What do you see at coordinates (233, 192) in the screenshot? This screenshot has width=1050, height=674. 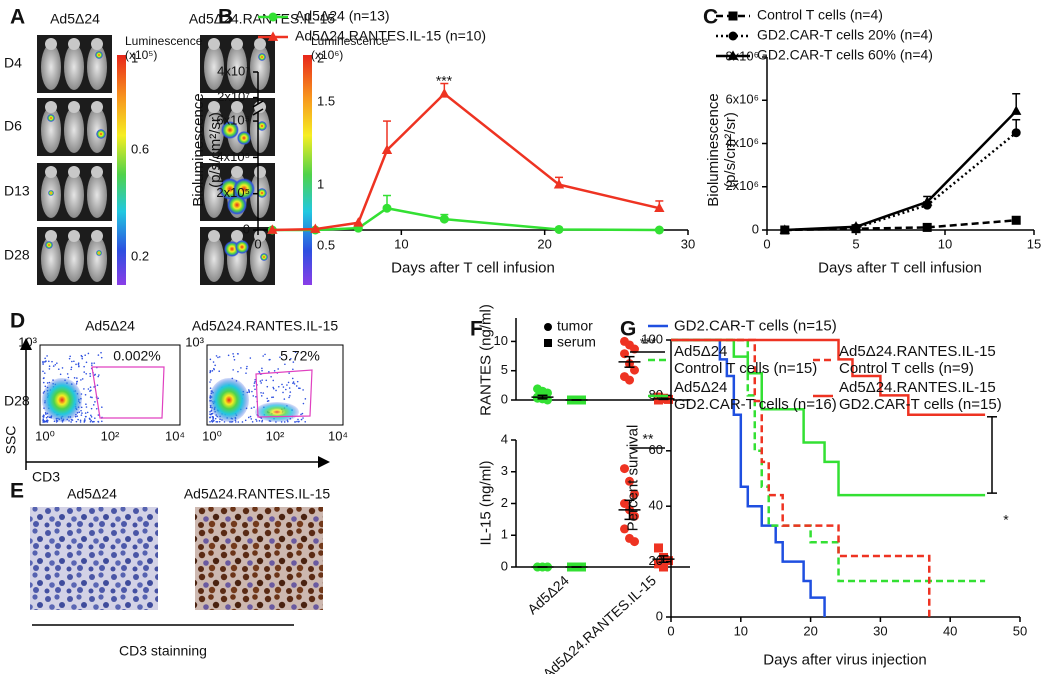 I see `y-tick-label: 2x10⁵` at bounding box center [233, 192].